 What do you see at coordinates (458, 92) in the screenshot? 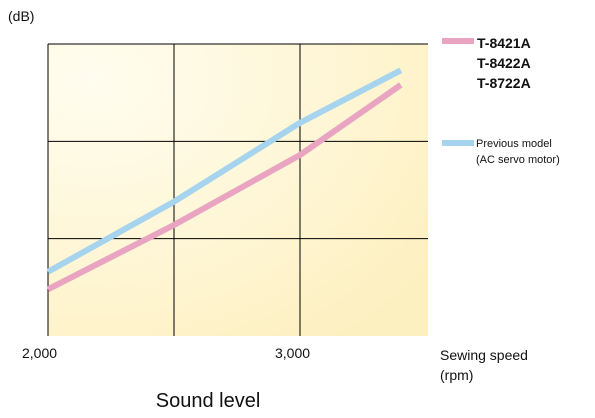
I see `legend-lines` at bounding box center [458, 92].